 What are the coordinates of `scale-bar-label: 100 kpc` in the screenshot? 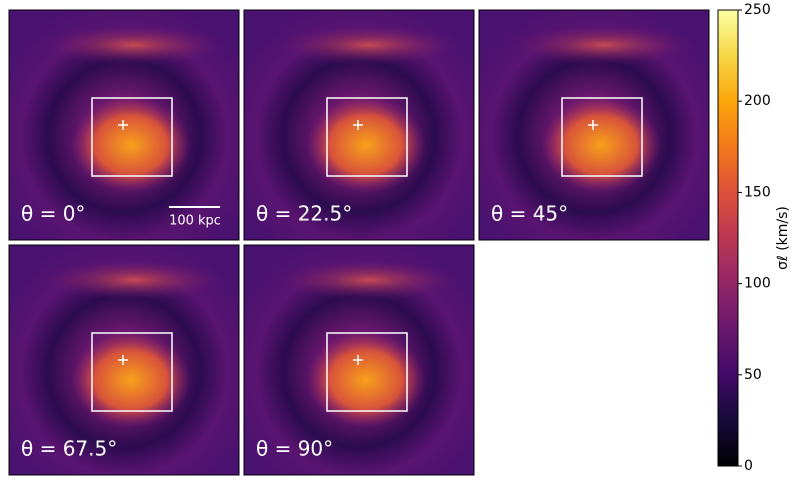 It's located at (195, 221).